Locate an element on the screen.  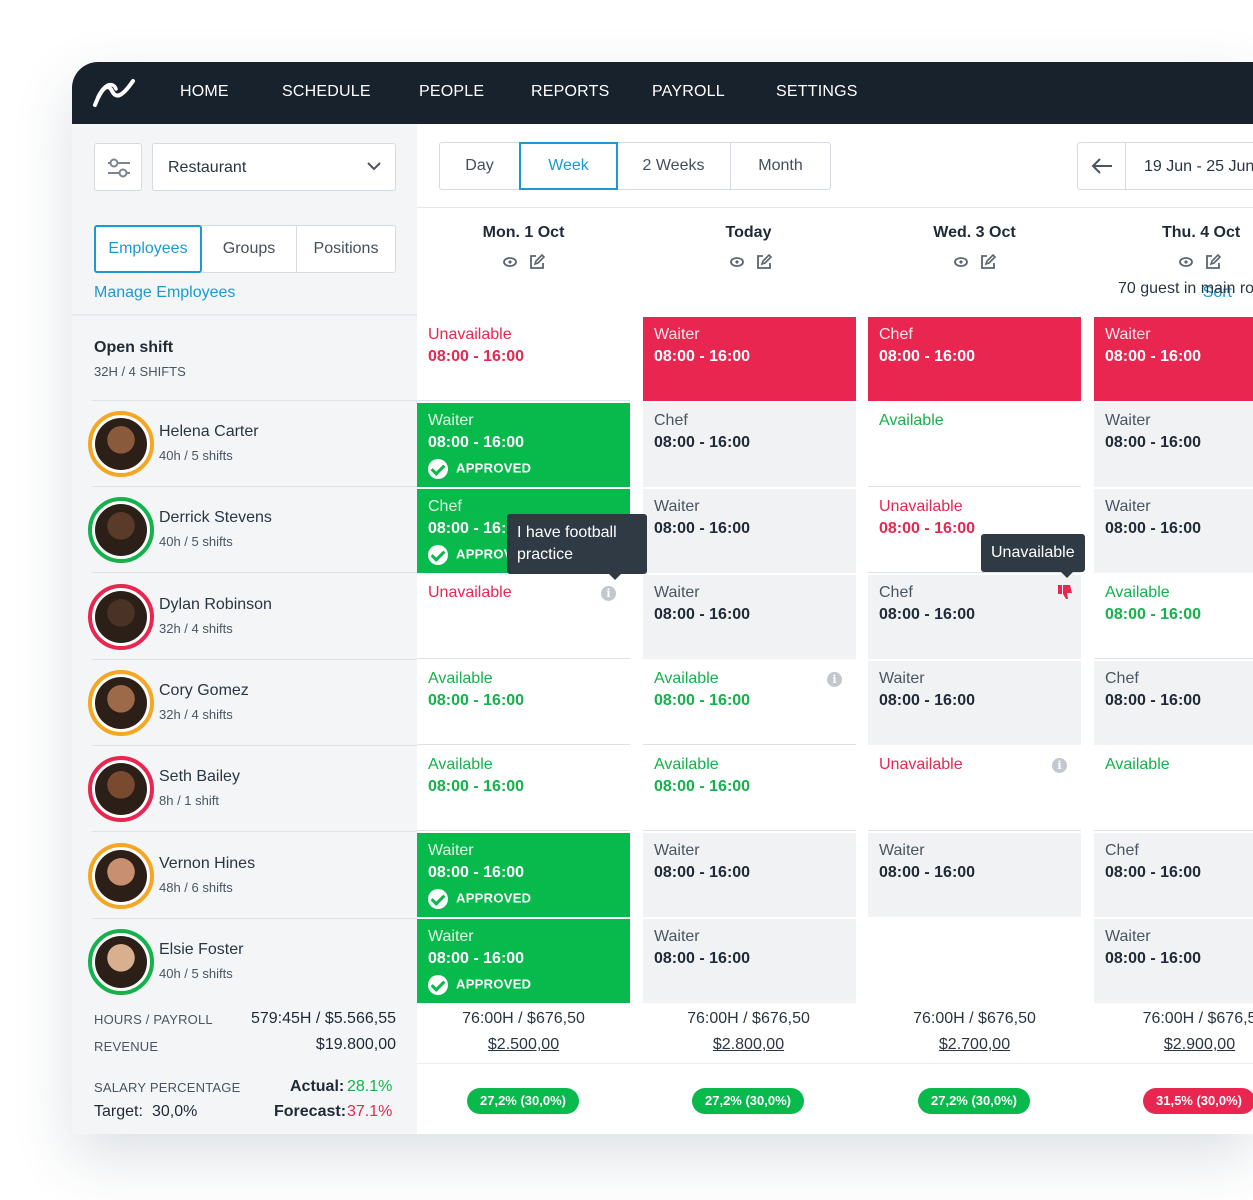
shift-cell: Unavailable 08:00 - 16:00 is located at coordinates (523, 359).